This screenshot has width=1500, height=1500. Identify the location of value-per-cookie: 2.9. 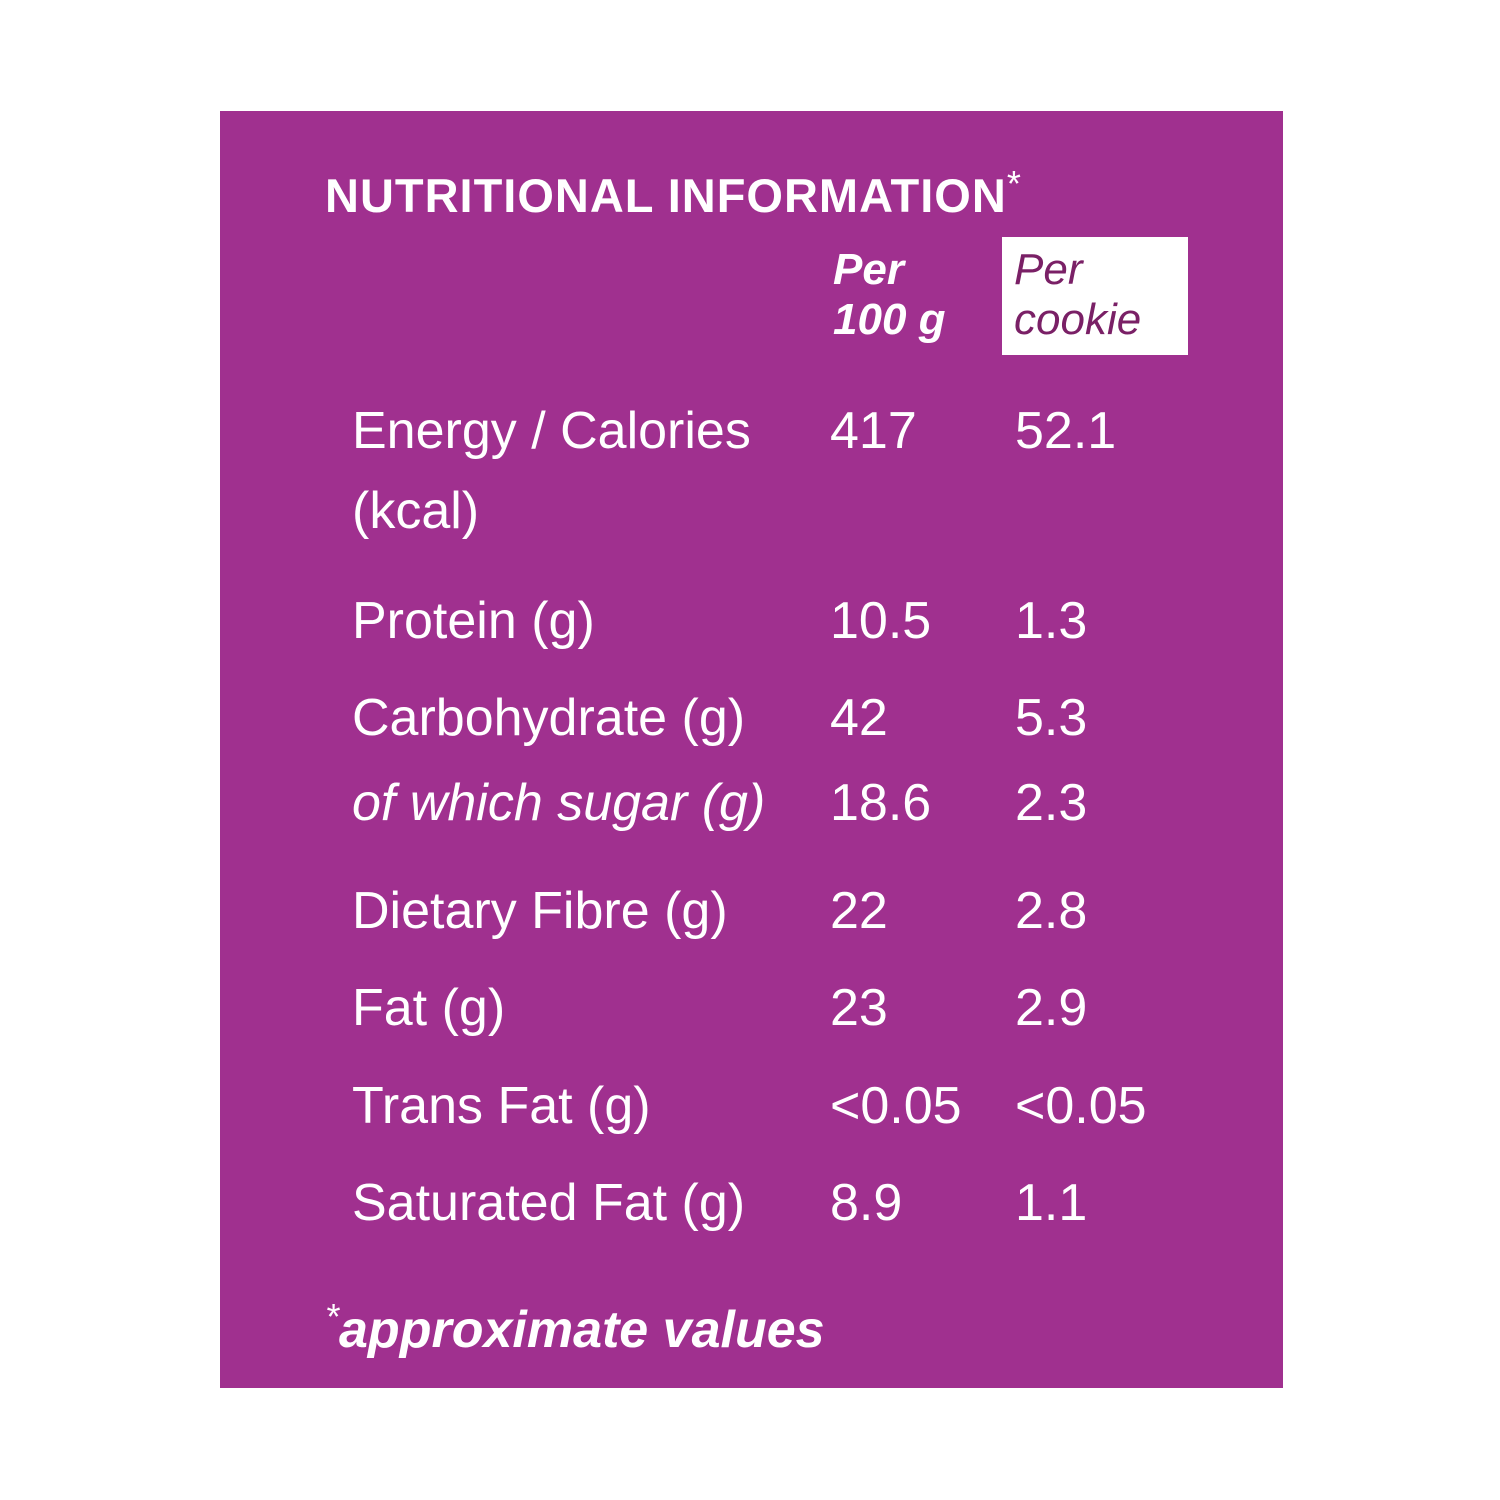
(1051, 1008).